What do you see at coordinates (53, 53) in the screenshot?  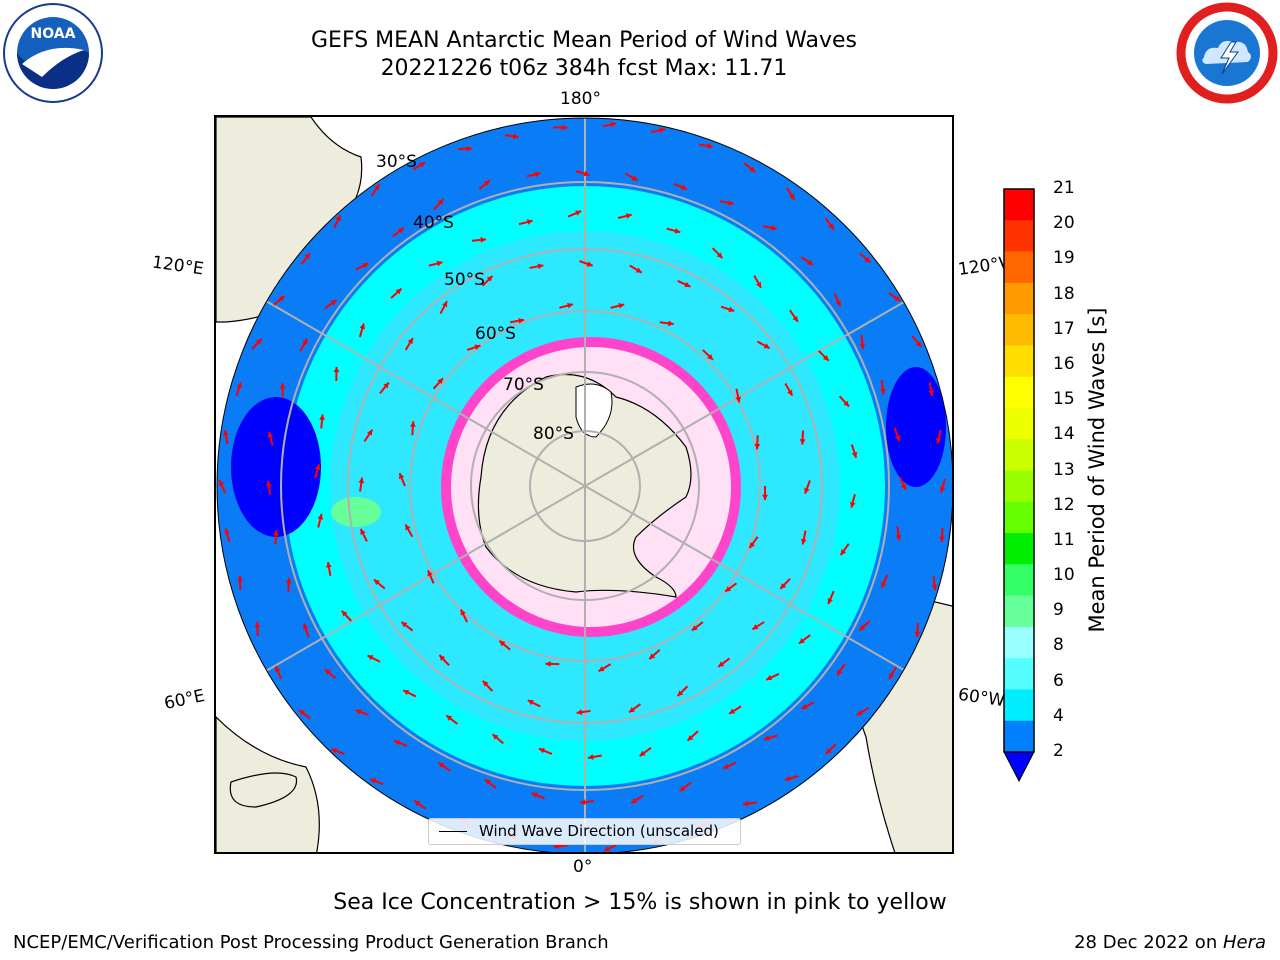 I see `noaa-logo-icon: NOAA` at bounding box center [53, 53].